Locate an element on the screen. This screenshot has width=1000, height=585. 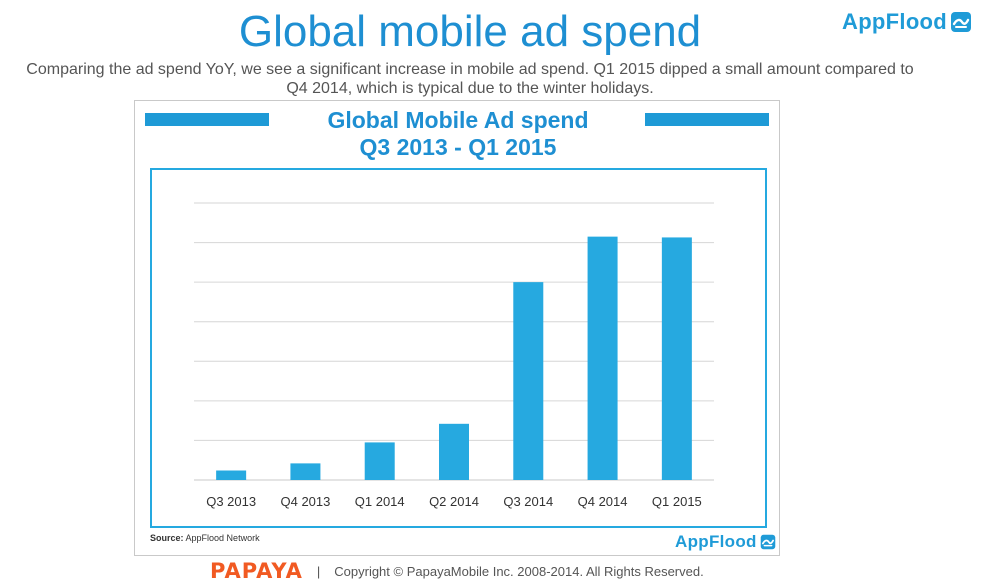
x-tick-label: Q1 2014 is located at coordinates (380, 501).